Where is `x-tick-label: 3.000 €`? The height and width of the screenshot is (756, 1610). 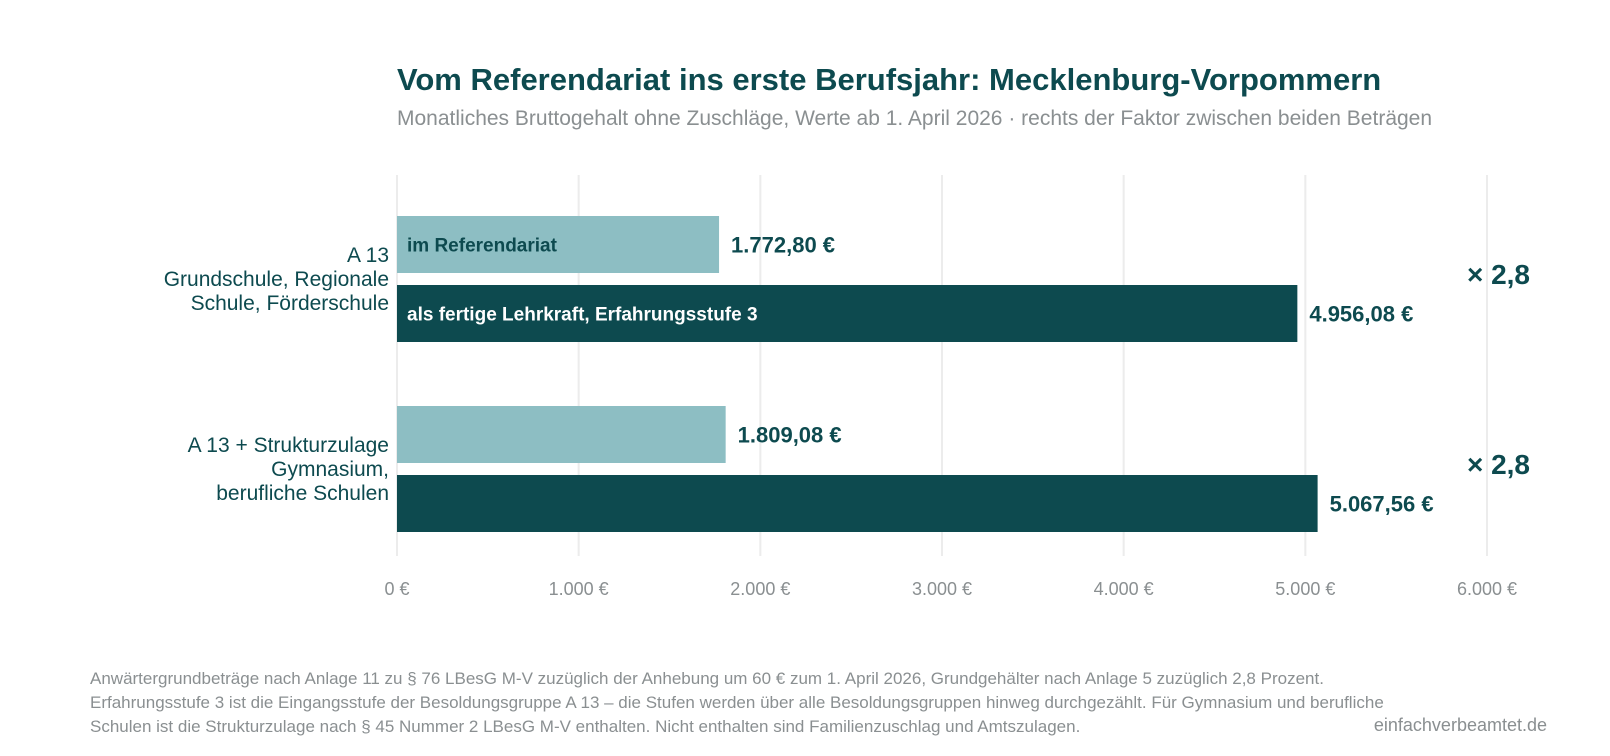
x-tick-label: 3.000 € is located at coordinates (942, 589).